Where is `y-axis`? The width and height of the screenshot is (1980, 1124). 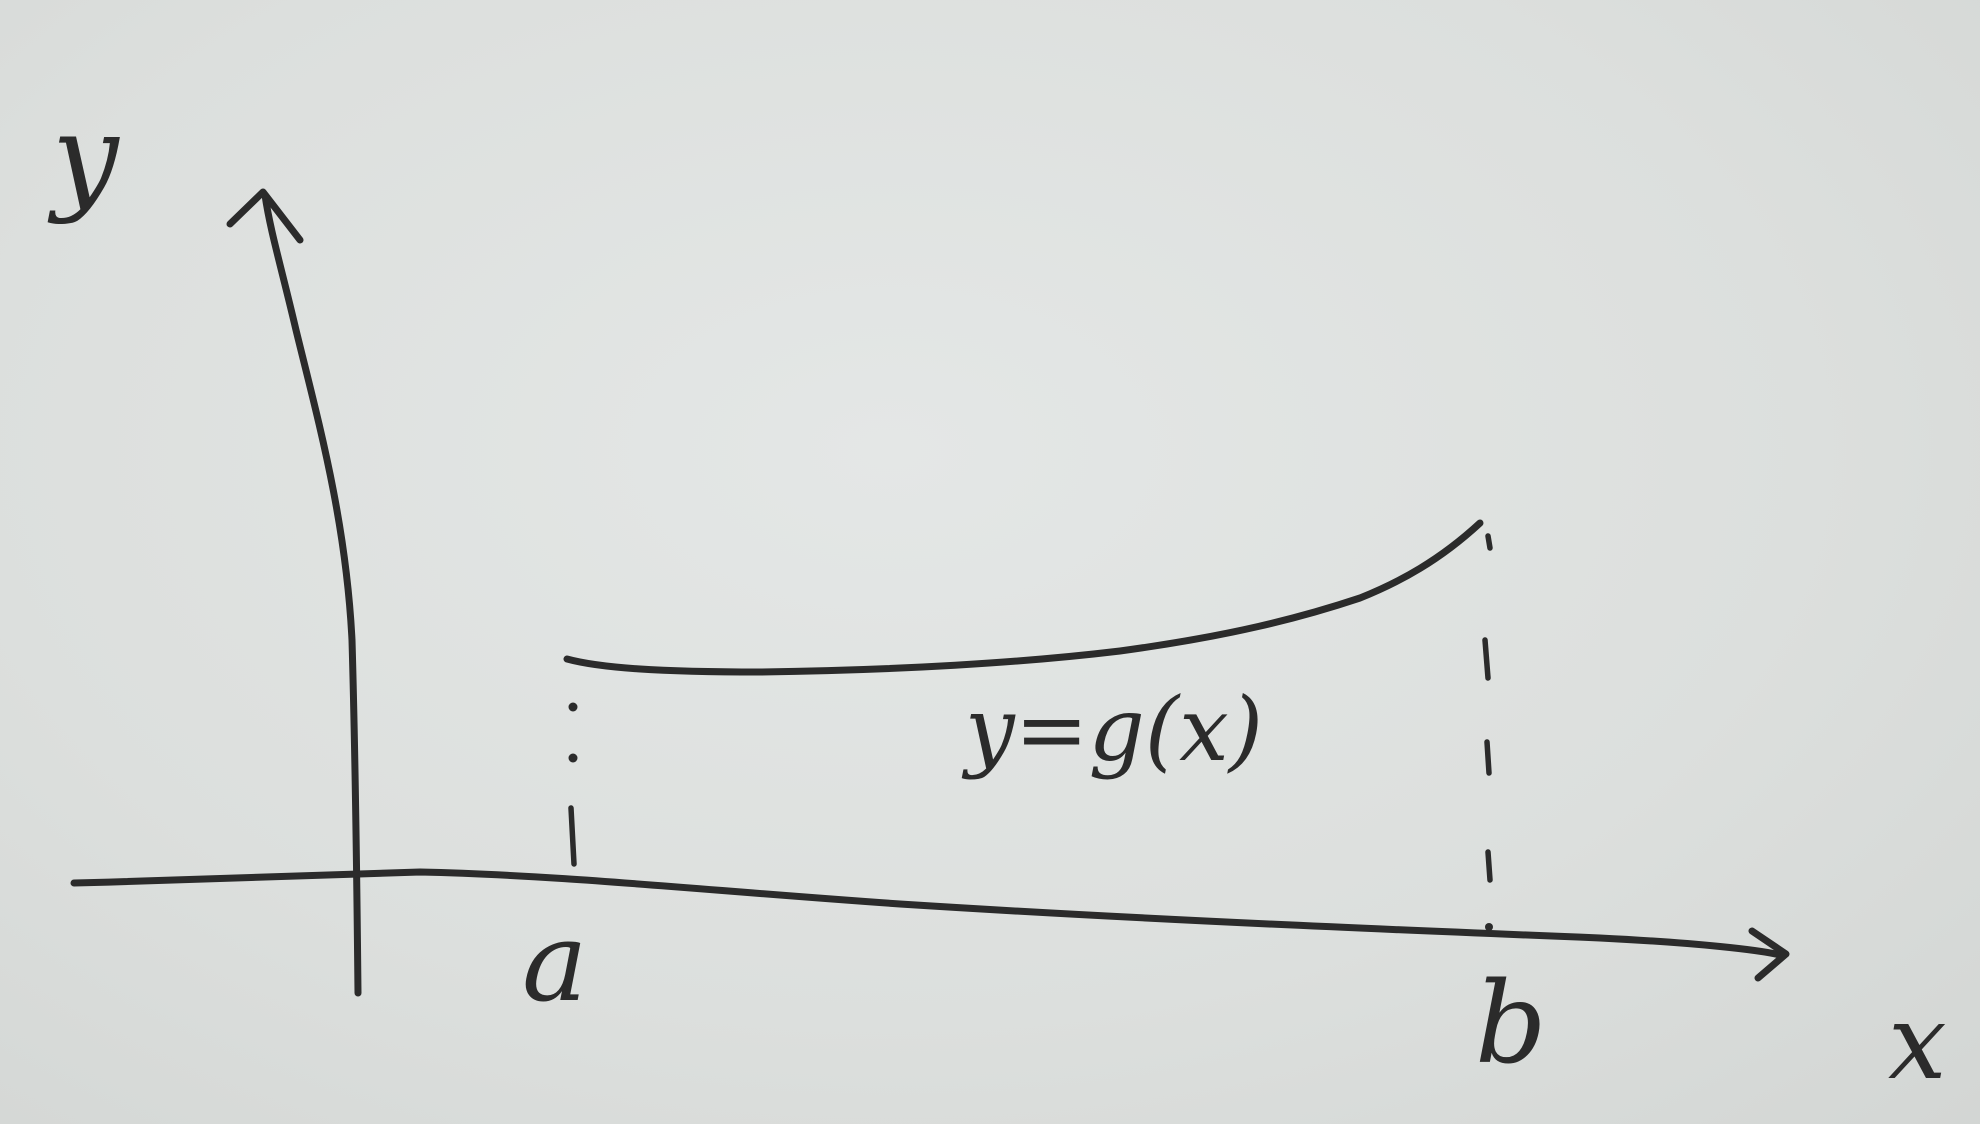
y-axis is located at coordinates (311, 594).